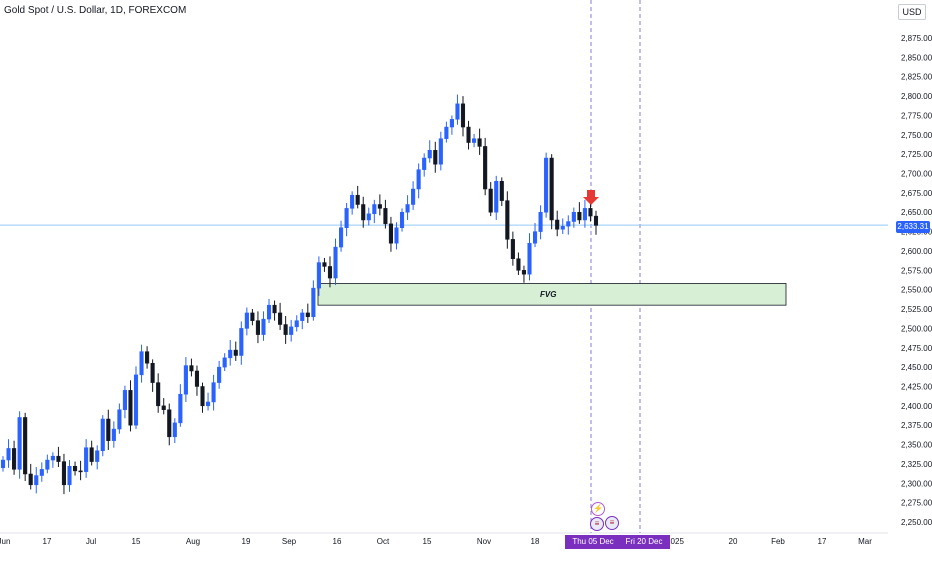  I want to click on x-tick-label: Feb, so click(778, 541).